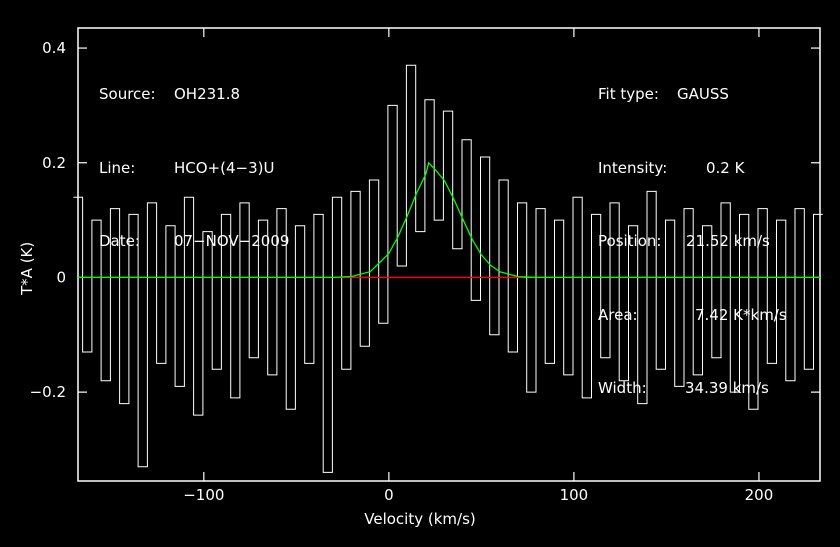  I want to click on area-value: 7.42 K*km/s, so click(741, 314).